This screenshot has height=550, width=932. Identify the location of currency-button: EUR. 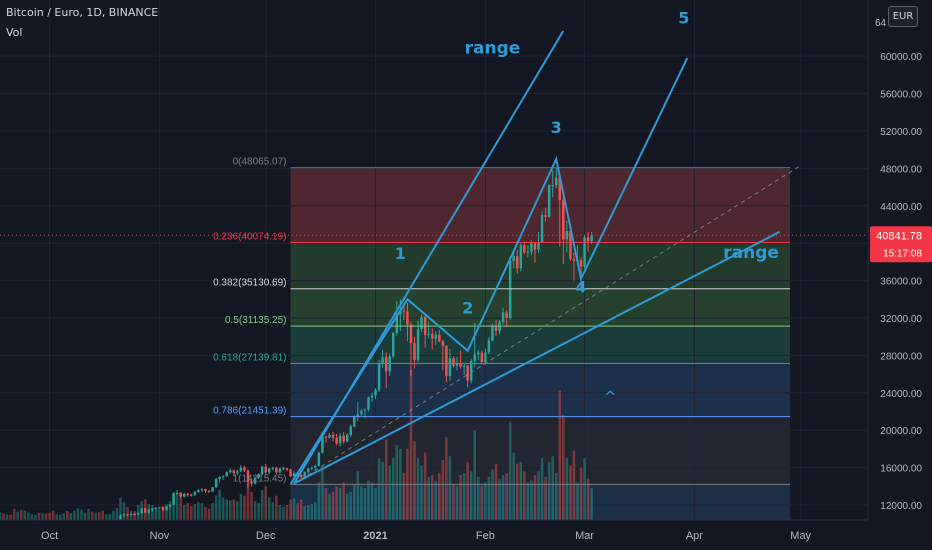
(903, 16).